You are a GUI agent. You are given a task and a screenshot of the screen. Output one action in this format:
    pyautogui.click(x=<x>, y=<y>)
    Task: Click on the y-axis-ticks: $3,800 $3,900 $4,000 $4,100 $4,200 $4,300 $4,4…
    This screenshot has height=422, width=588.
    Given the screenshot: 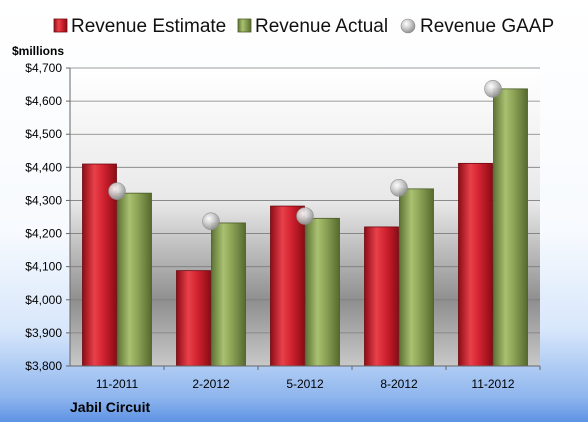 What is the action you would take?
    pyautogui.click(x=47, y=217)
    